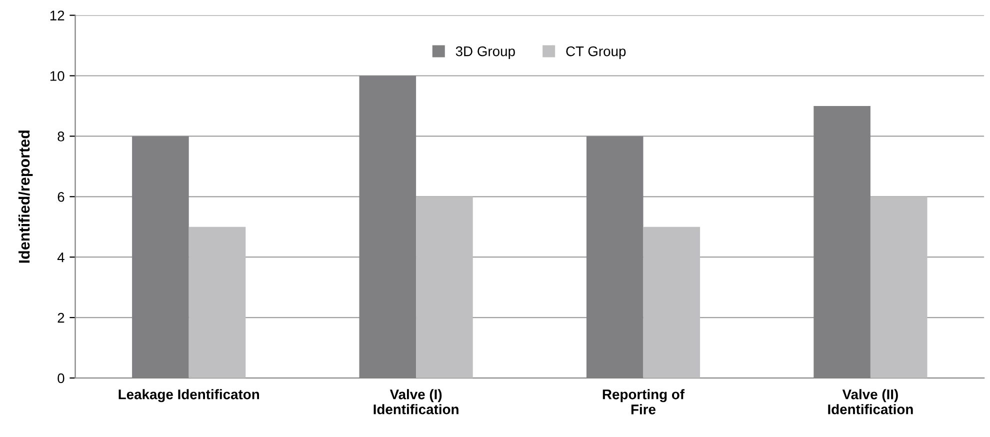 This screenshot has width=990, height=437. What do you see at coordinates (870, 401) in the screenshot?
I see `x-tick-label: Valve (II) Identification` at bounding box center [870, 401].